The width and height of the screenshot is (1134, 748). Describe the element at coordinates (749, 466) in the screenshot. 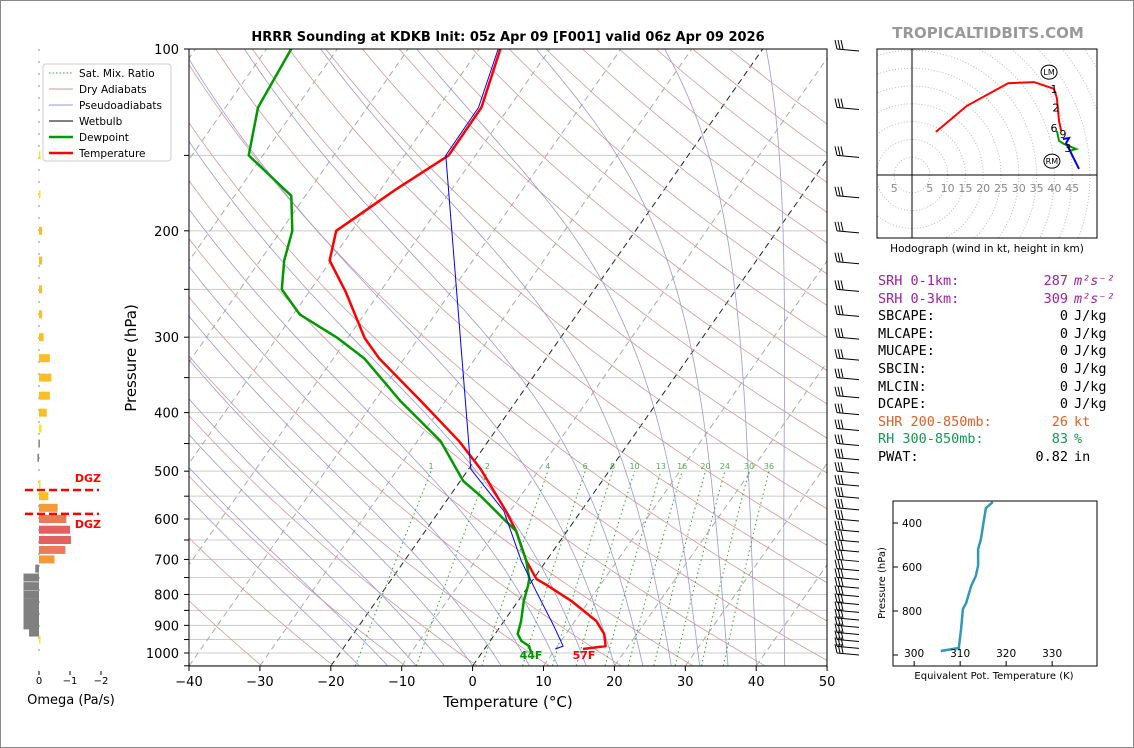

I see `mixing-ratio-label: 30` at that location.